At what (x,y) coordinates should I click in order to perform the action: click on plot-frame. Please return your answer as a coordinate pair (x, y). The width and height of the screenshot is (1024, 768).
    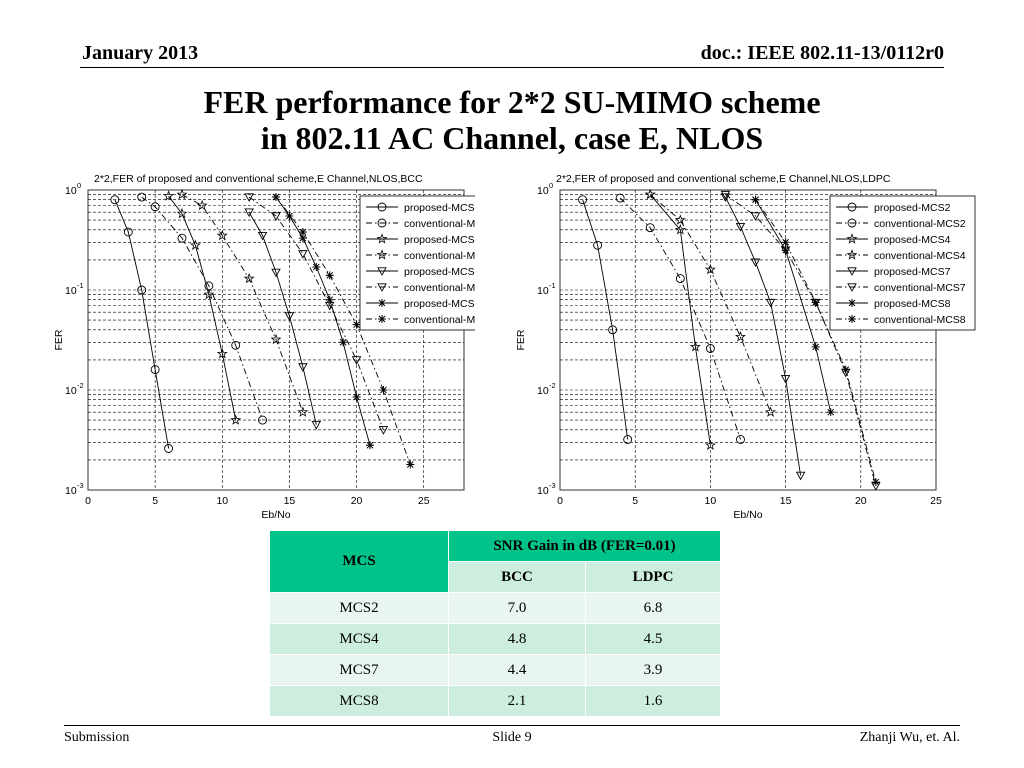
    Looking at the image, I should click on (276, 340).